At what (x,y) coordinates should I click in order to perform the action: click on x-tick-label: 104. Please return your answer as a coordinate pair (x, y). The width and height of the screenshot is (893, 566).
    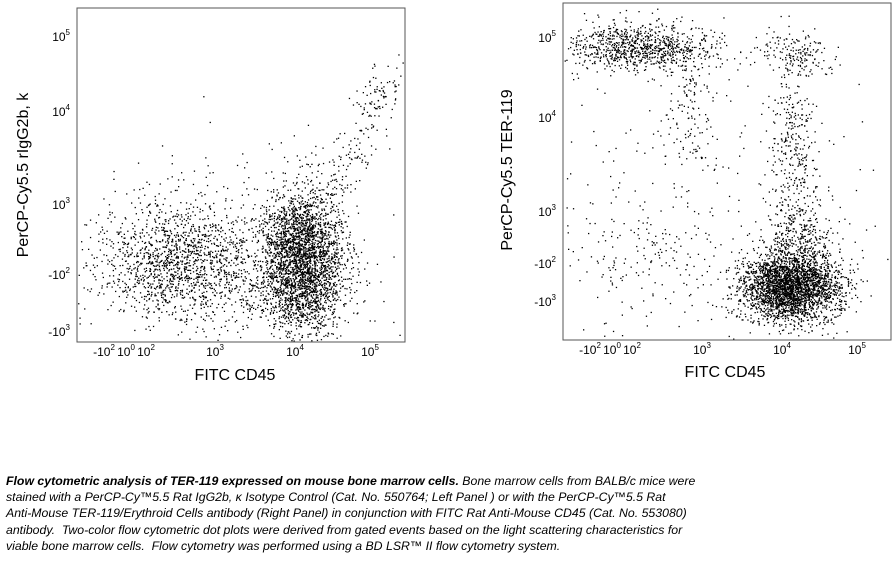
    Looking at the image, I should click on (295, 351).